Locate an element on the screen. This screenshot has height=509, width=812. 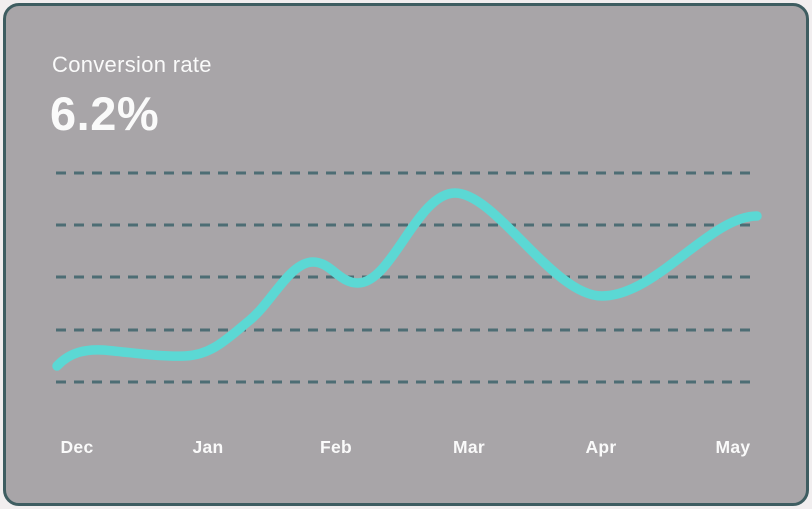
card-header: Conversion rate 6.2% is located at coordinates (131, 96).